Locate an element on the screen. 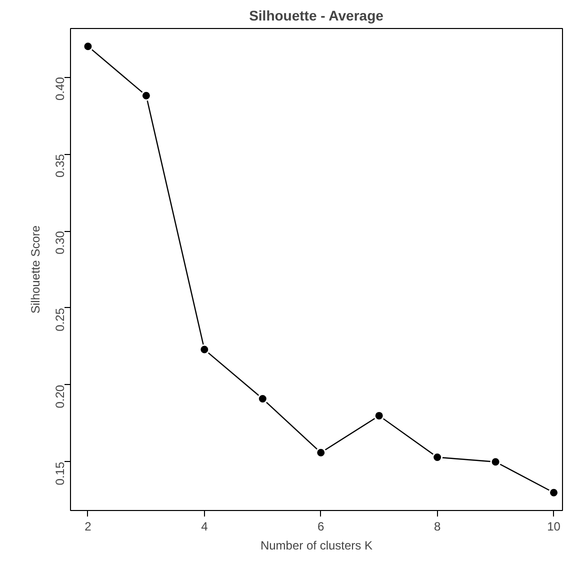 The width and height of the screenshot is (566, 570). y-tick-label: 0.35 is located at coordinates (60, 166).